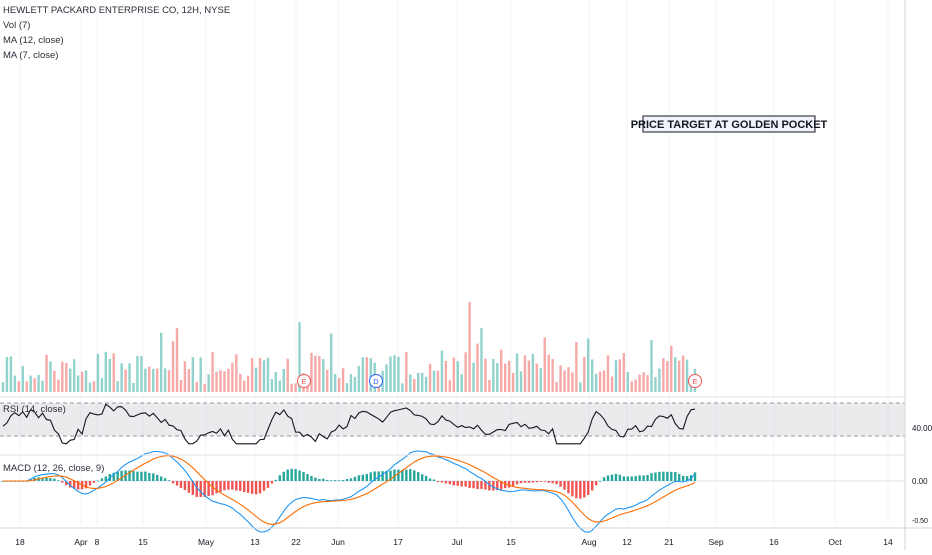 The height and width of the screenshot is (555, 932). I want to click on x-tick-label: 8, so click(97, 542).